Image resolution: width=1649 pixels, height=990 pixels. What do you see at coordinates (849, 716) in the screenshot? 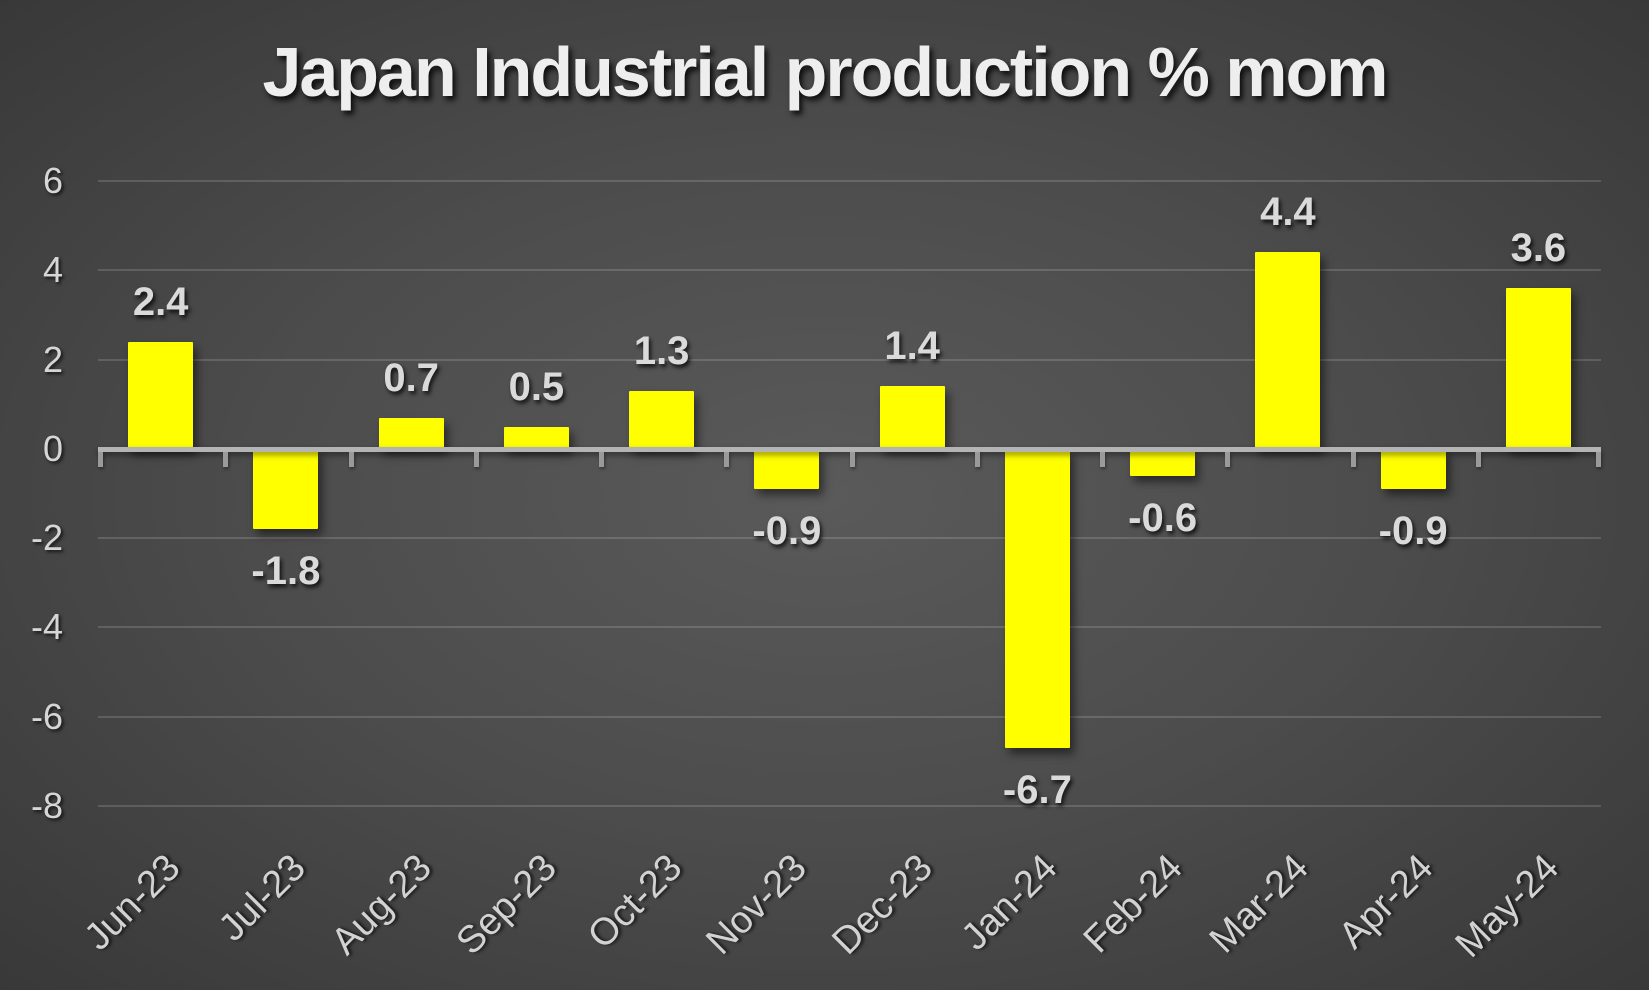
I see `gridline--6` at bounding box center [849, 716].